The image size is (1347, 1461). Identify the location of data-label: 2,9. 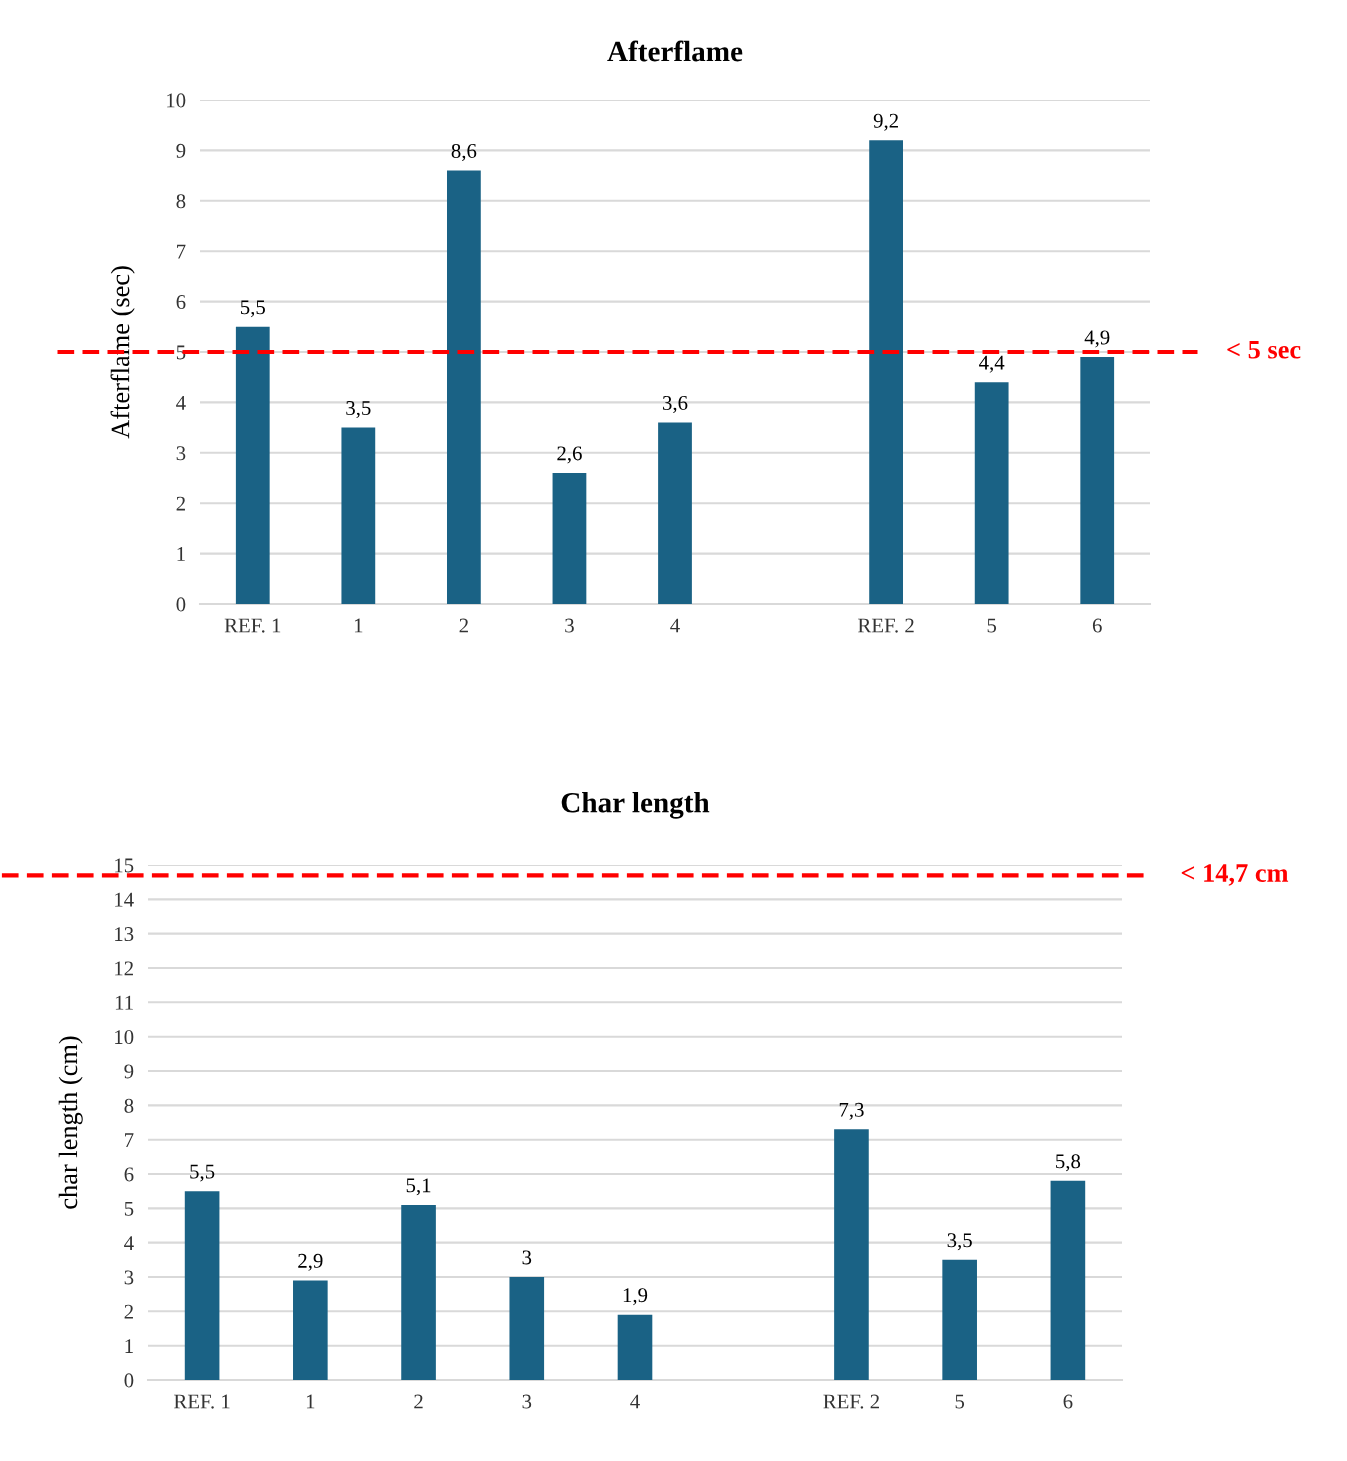
(310, 1262).